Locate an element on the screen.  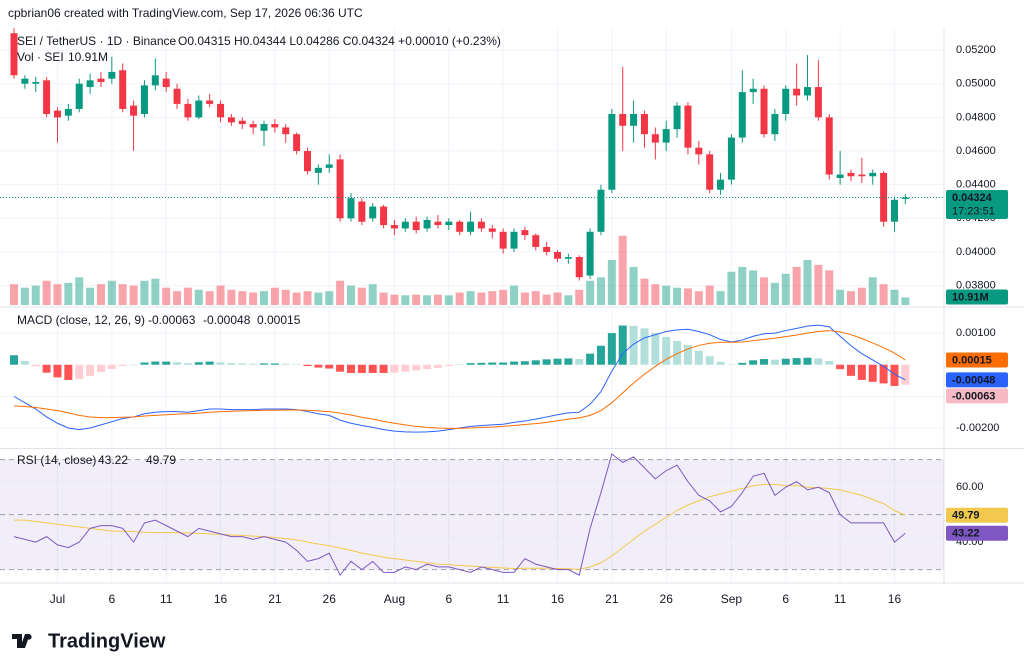
legend-volume: Vol · SEI is located at coordinates (40, 57).